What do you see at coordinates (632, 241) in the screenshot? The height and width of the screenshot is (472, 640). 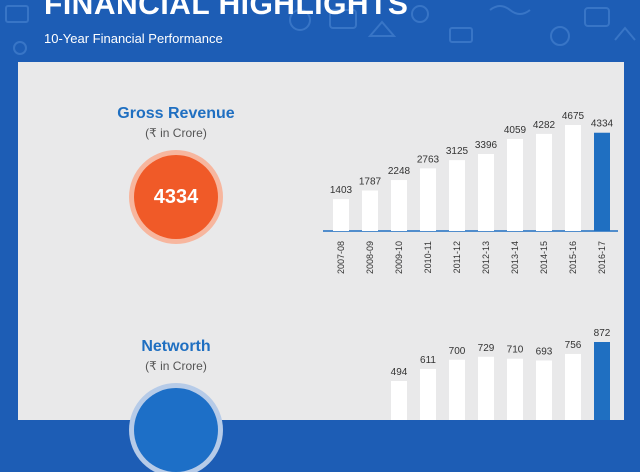 I see `right-border-strip` at bounding box center [632, 241].